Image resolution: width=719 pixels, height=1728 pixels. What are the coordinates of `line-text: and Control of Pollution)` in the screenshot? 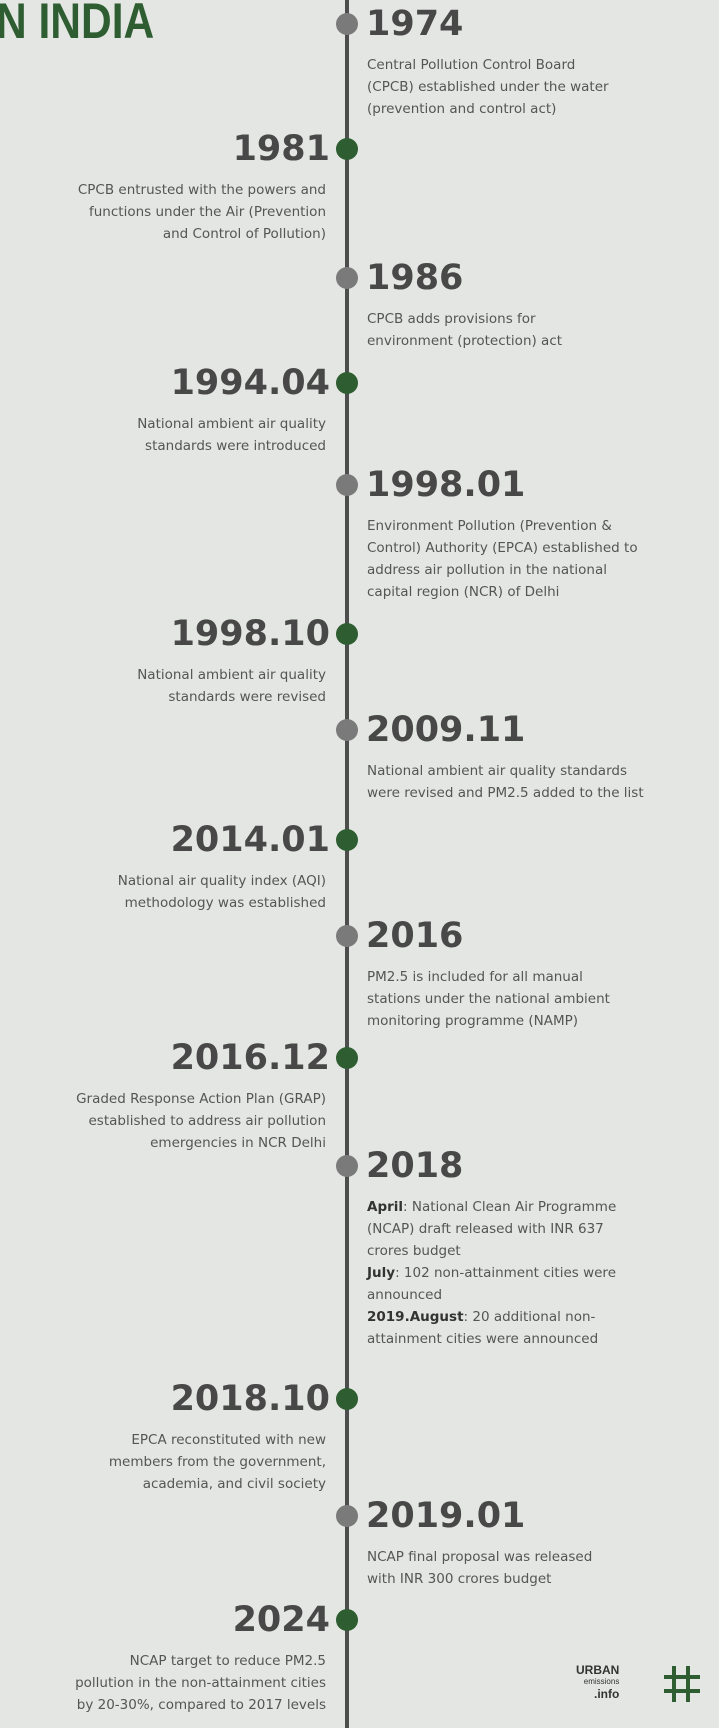 It's located at (244, 234).